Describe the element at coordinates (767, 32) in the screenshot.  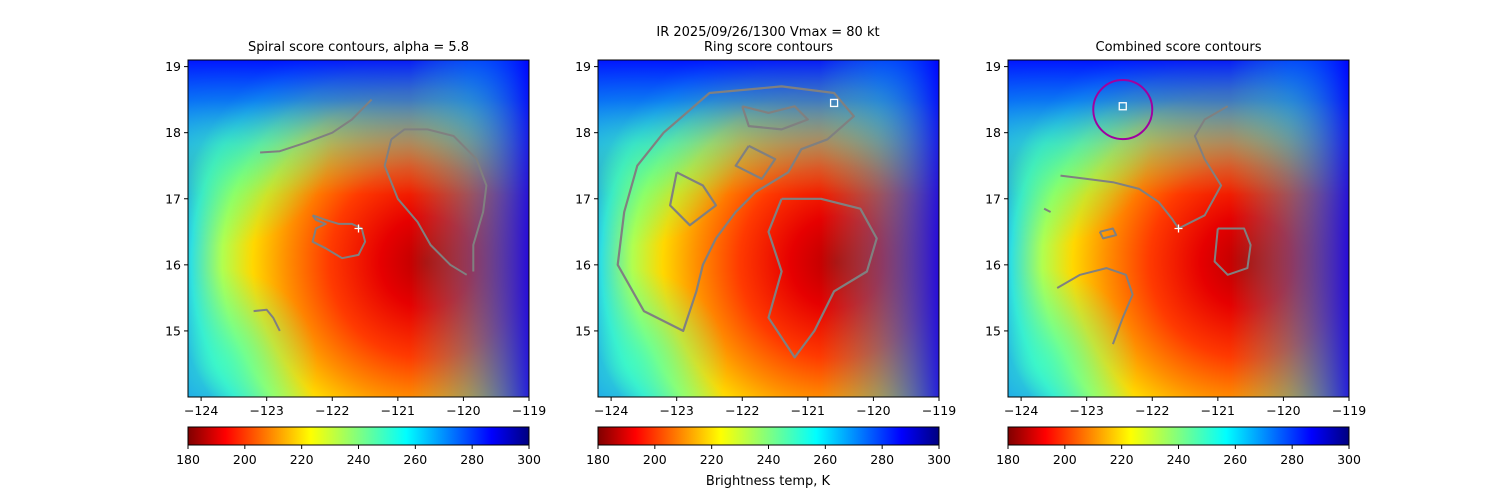
I see `figure-suptitle: IR 2025/09/26/1300 Vmax = 80 kt` at that location.